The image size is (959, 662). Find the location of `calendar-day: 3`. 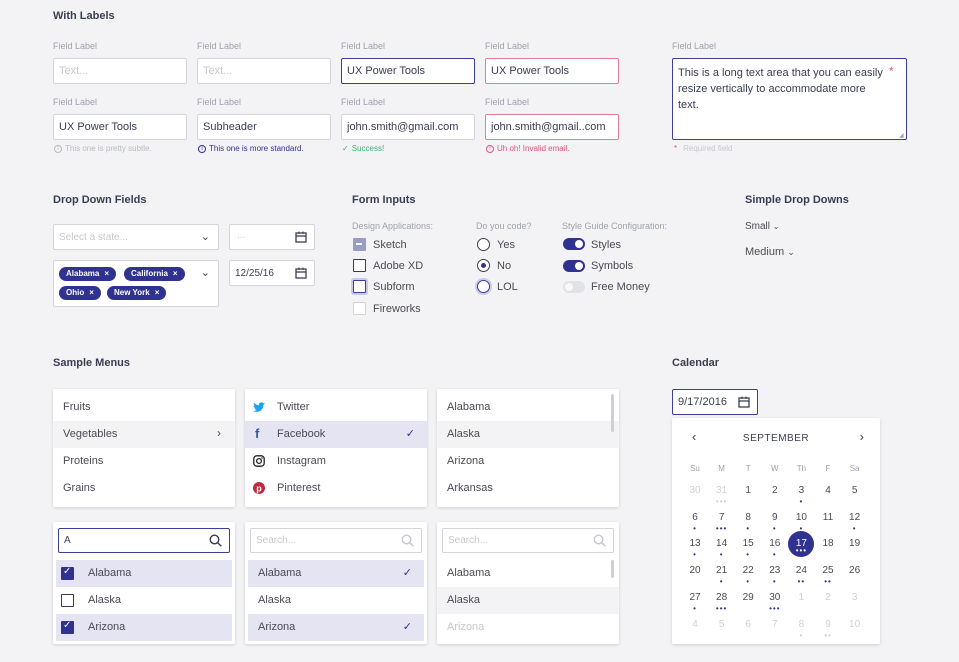

calendar-day: 3 is located at coordinates (854, 597).